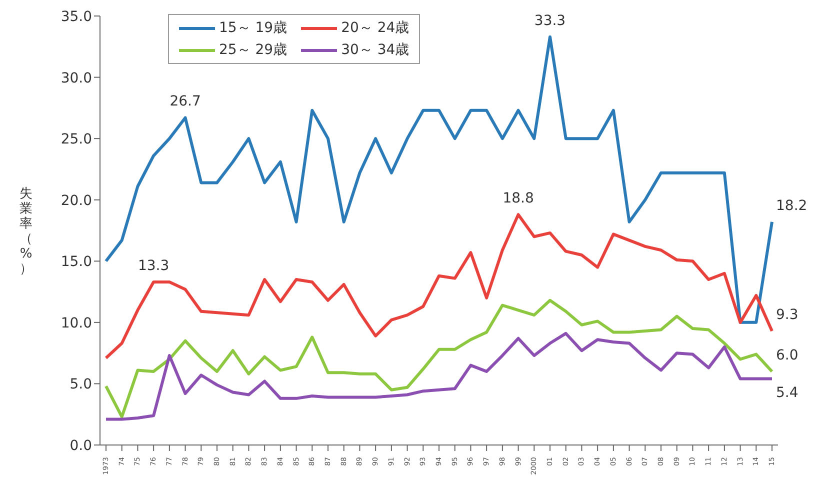  What do you see at coordinates (76, 16) in the screenshot?
I see `y-tick-label: 35.0` at bounding box center [76, 16].